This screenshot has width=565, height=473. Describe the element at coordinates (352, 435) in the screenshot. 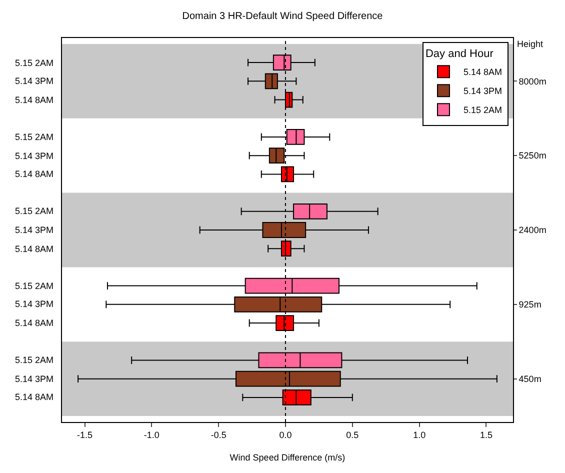

I see `x-tick-label: 0.5` at that location.